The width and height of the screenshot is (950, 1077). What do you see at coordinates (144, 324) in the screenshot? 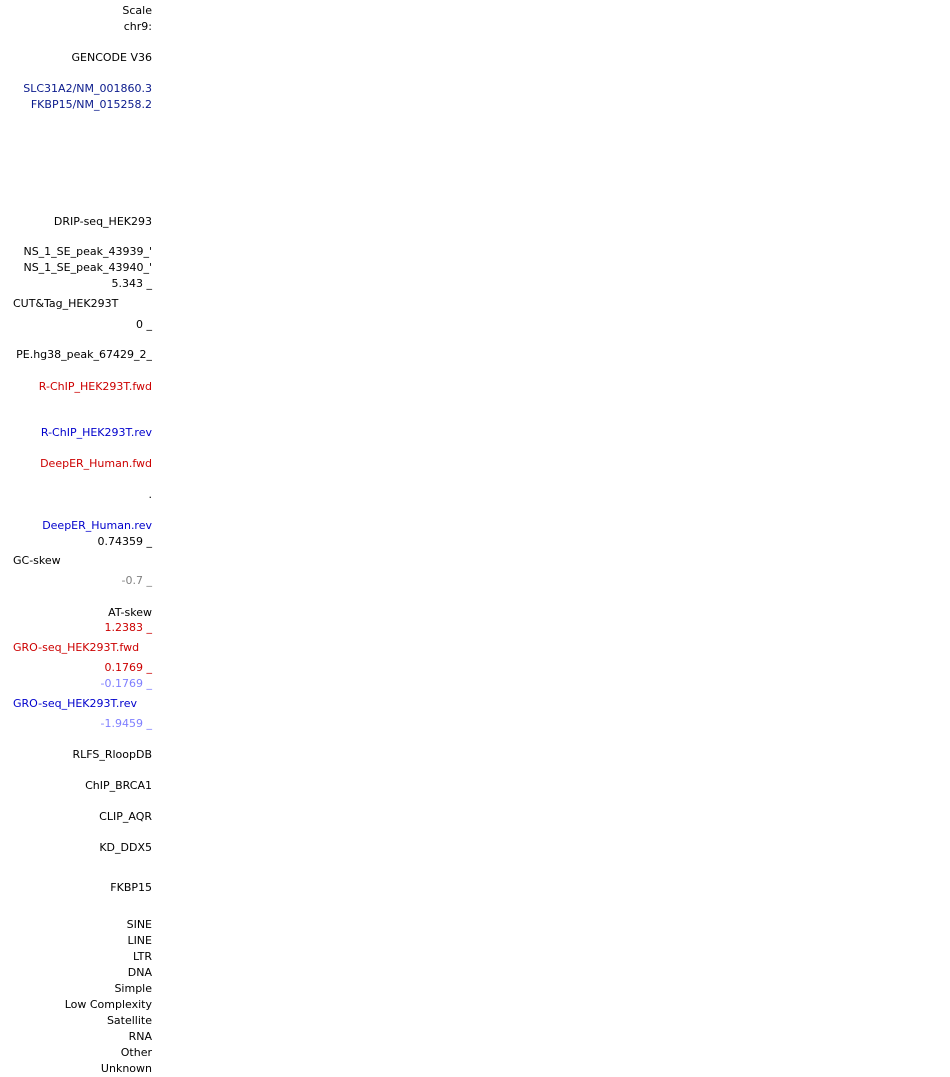
I see `cut-tag-axis-min: 0 _` at bounding box center [144, 324].